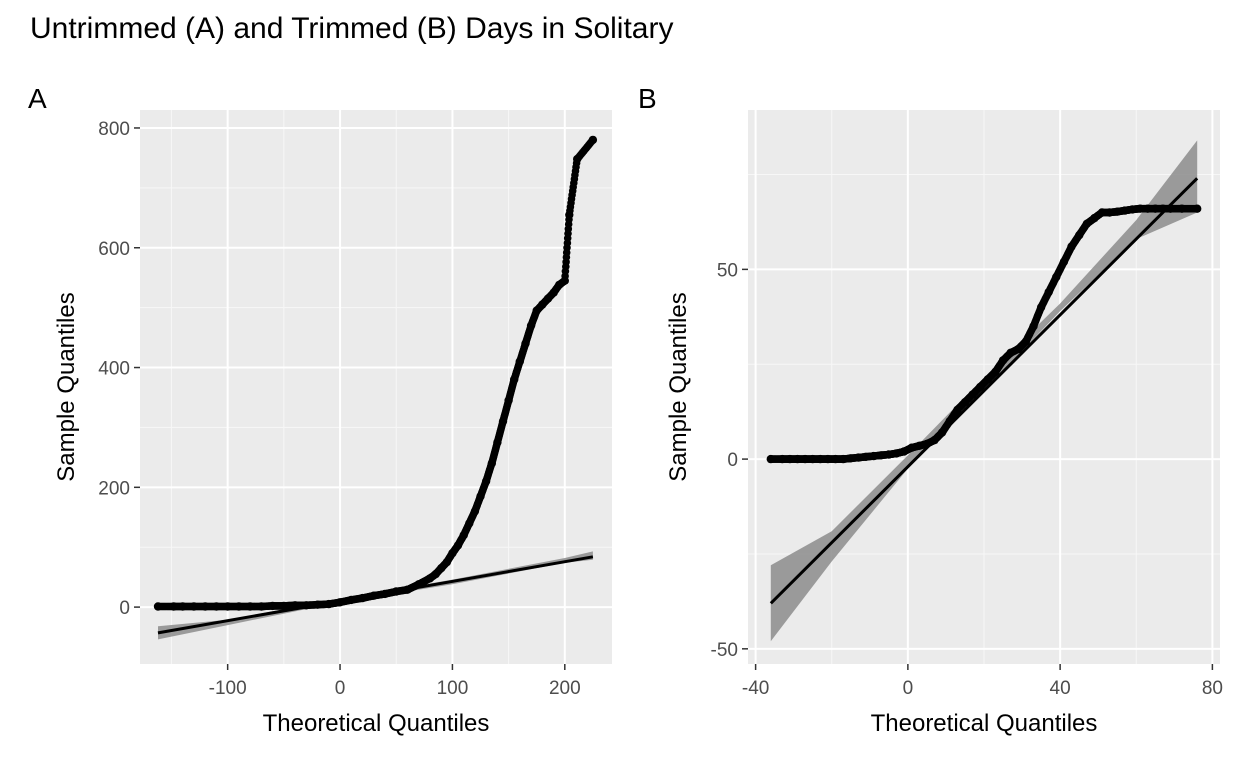 The width and height of the screenshot is (1248, 768). I want to click on reference-line, so click(375, 595).